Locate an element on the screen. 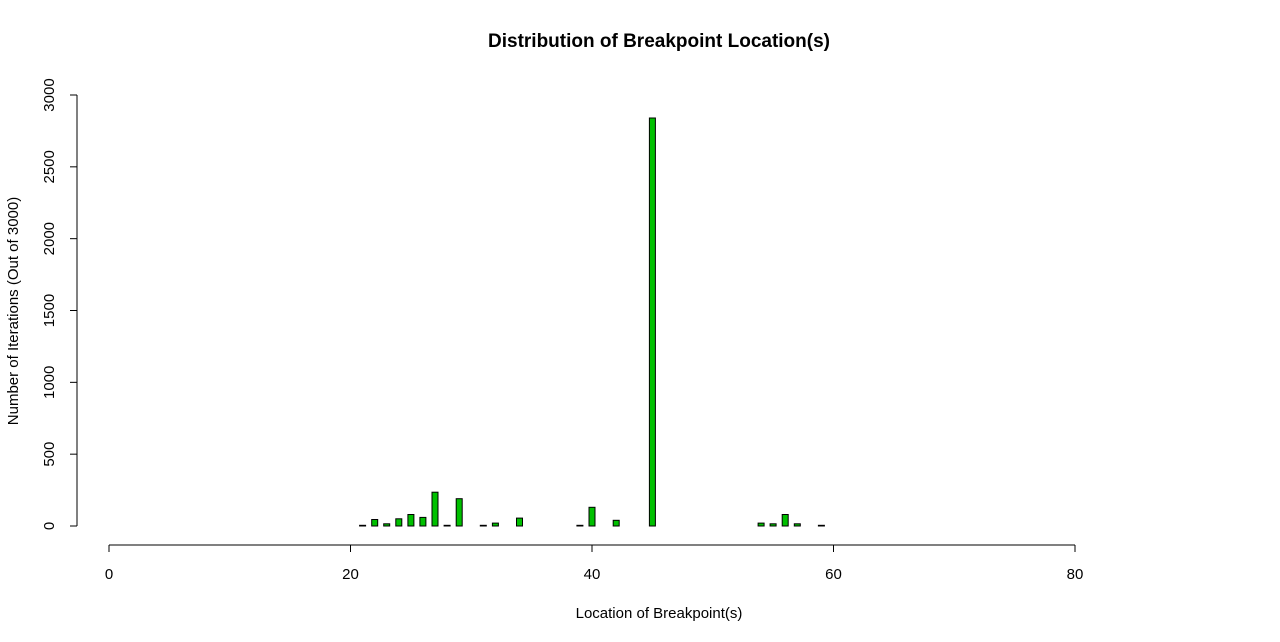 This screenshot has width=1280, height=642. x-axis-label: Location of Breakpoint(s) is located at coordinates (659, 613).